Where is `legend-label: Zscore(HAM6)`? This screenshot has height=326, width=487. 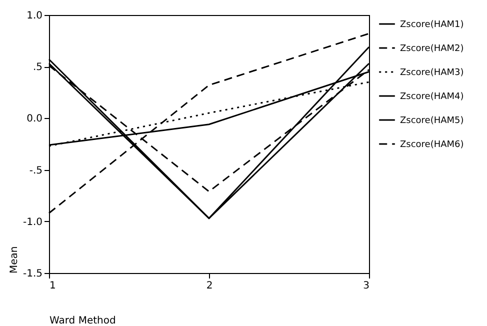
legend-label: Zscore(HAM6) is located at coordinates (432, 145).